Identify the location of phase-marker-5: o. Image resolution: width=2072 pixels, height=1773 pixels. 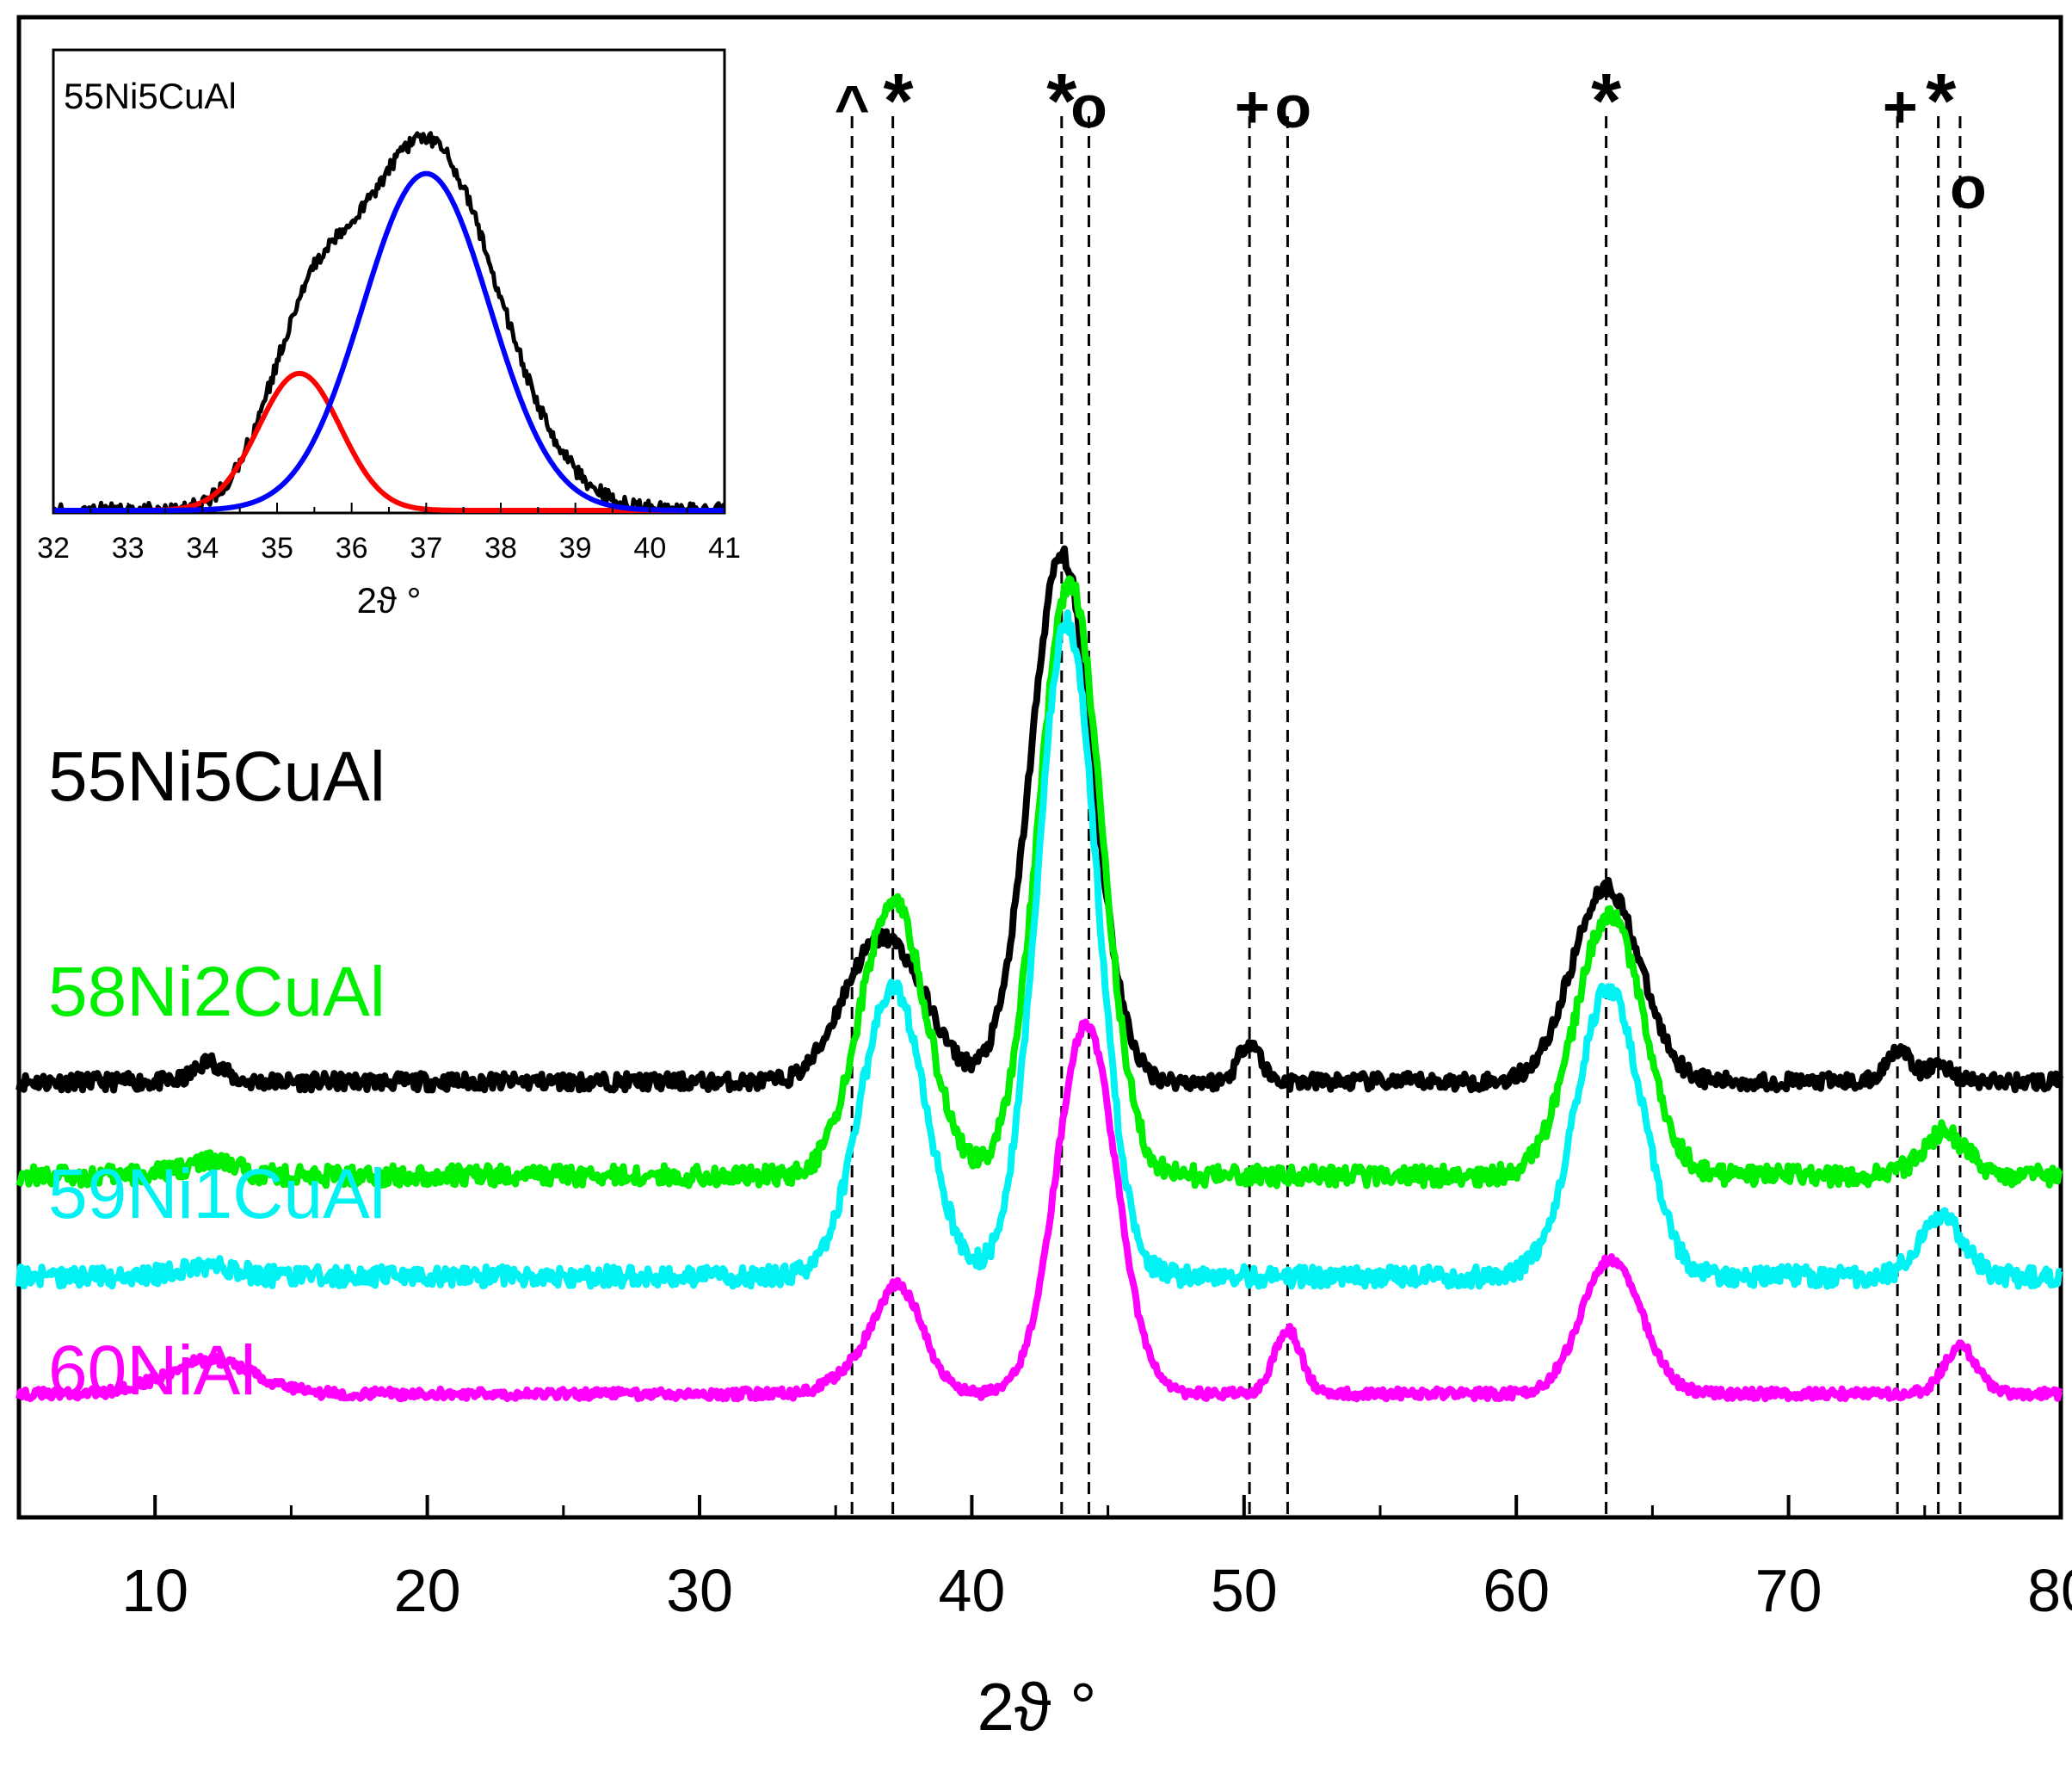
(1292, 106).